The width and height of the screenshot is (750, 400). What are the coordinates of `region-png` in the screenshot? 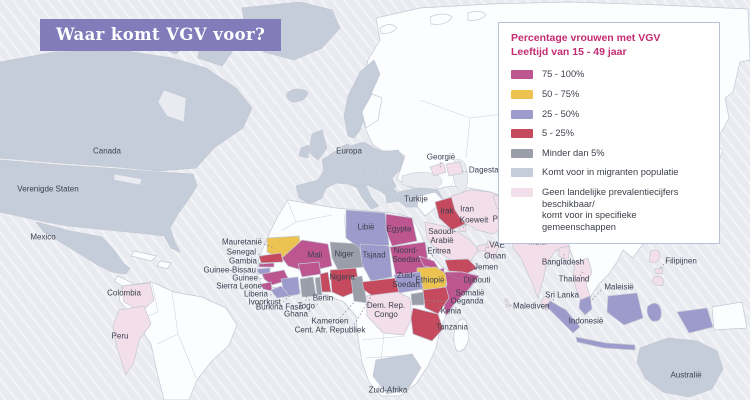 It's located at (729, 316).